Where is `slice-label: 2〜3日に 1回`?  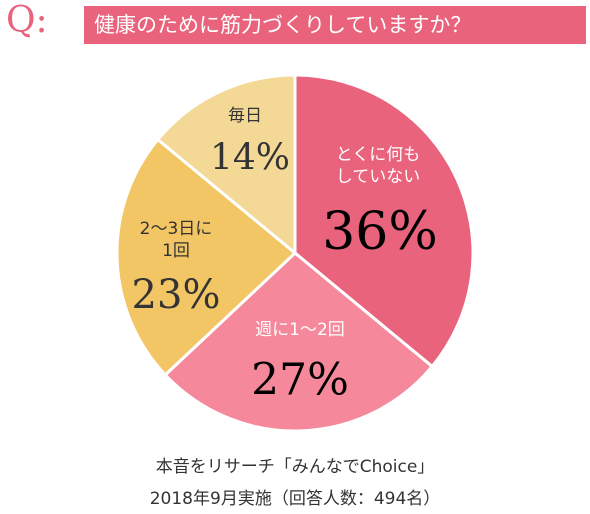 slice-label: 2〜3日に 1回 is located at coordinates (176, 240).